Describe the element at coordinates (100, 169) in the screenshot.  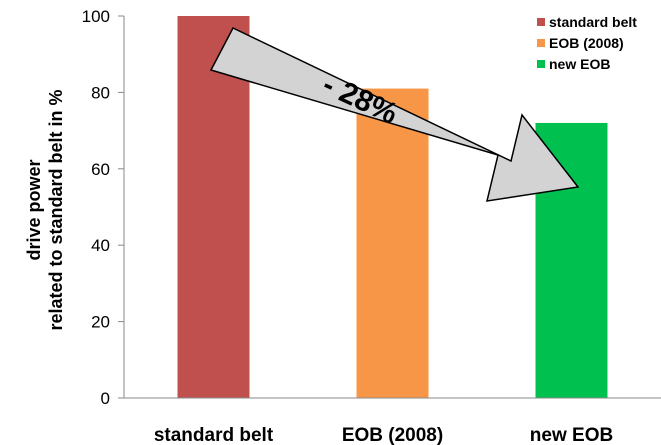
I see `y-tick-label: 60` at that location.